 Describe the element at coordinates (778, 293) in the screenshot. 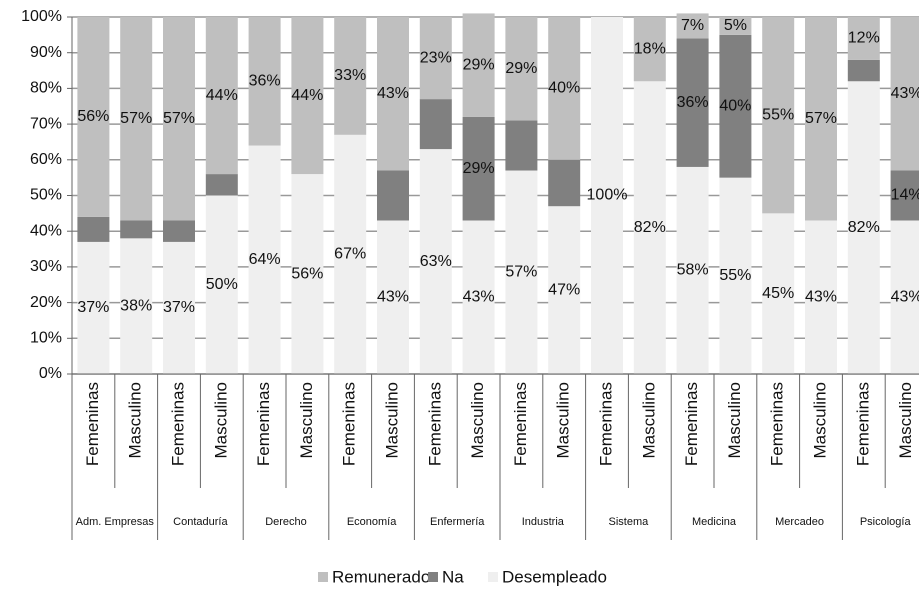

I see `data-label: 45%` at that location.